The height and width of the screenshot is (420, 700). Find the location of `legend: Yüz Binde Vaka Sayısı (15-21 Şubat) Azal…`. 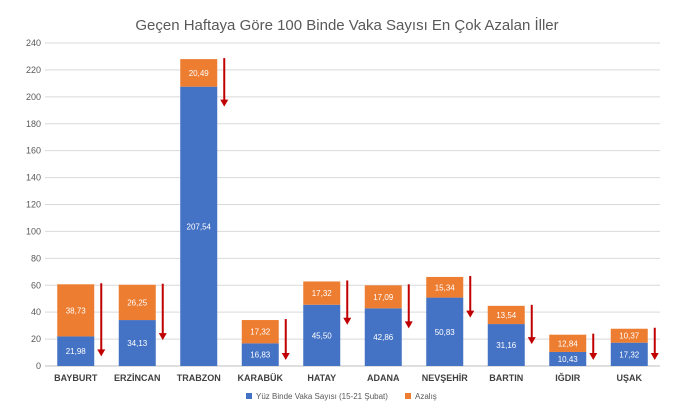

legend: Yüz Binde Vaka Sayısı (15-21 Şubat) Azal… is located at coordinates (341, 396).